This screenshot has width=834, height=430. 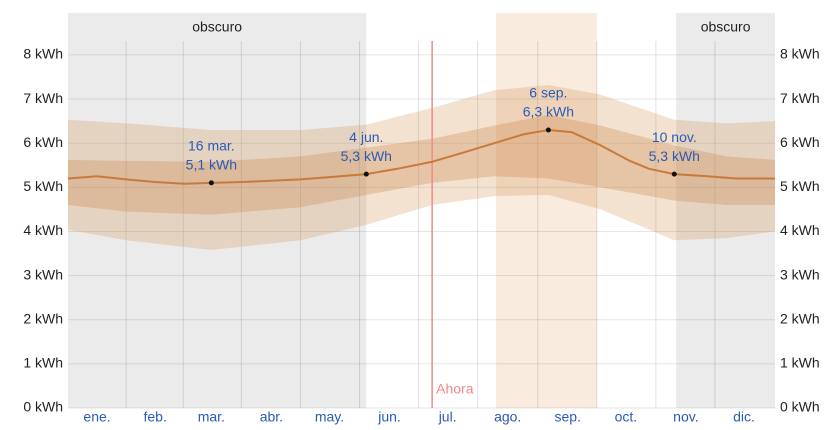 I want to click on y-tick-label: 5 kWh, so click(x=43, y=186).